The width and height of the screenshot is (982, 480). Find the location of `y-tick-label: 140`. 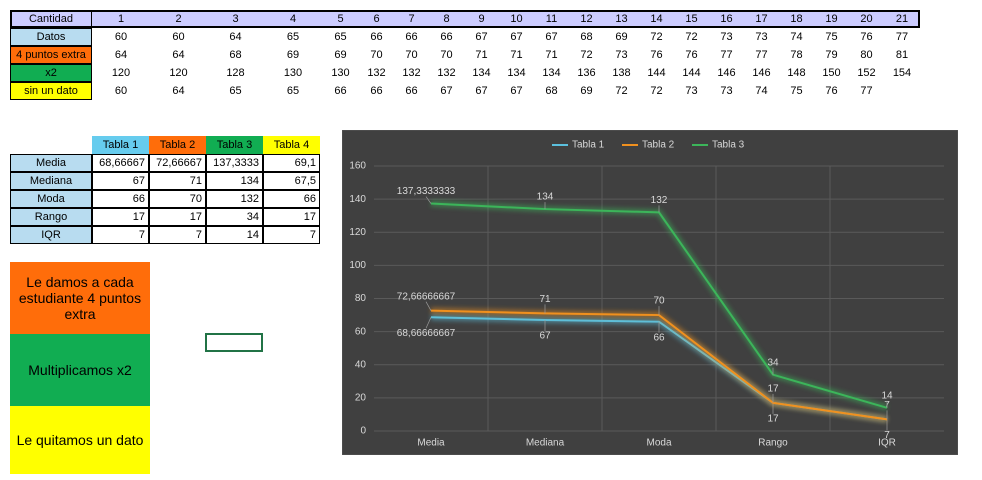

y-tick-label: 140 is located at coordinates (357, 199).